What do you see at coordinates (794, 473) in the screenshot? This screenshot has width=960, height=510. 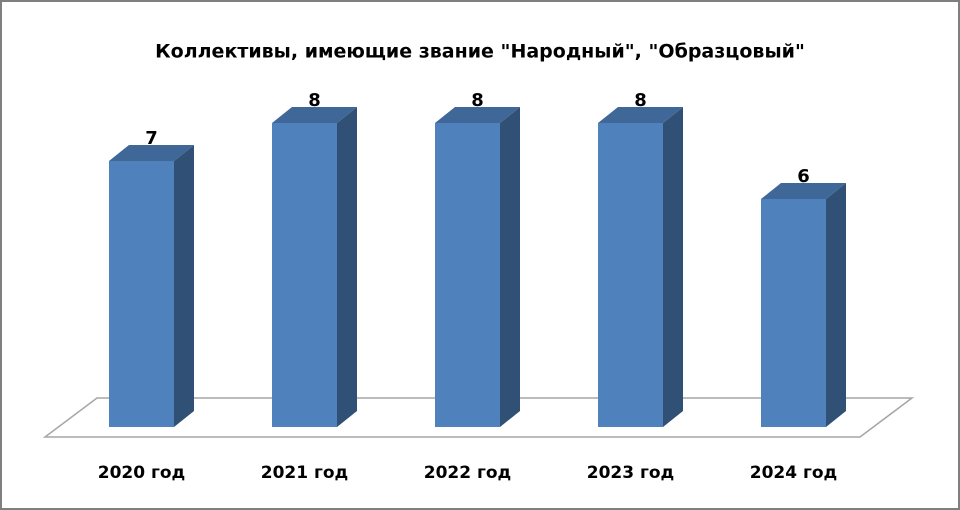 I see `x-tick-label: 2024 год` at bounding box center [794, 473].